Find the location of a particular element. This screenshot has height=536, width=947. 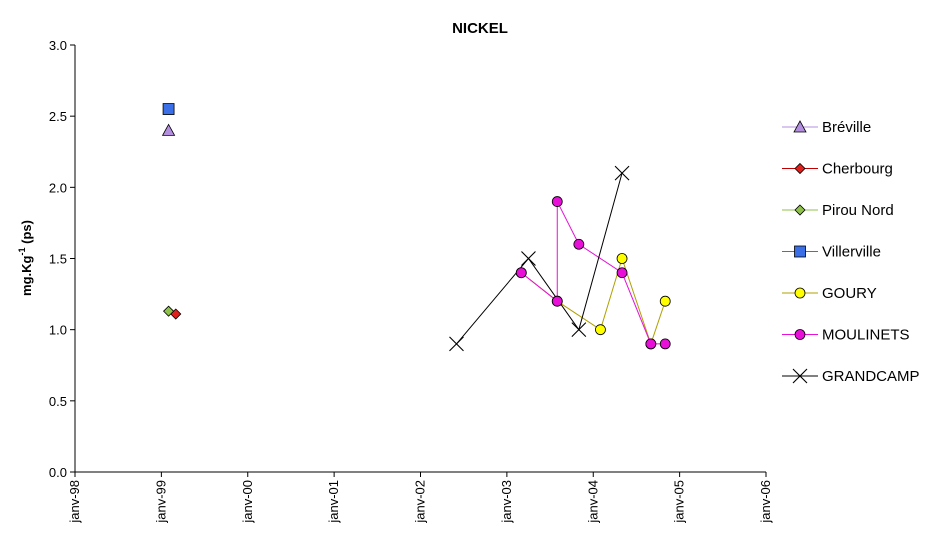

y-tick-label: 3.0 is located at coordinates (58, 45).